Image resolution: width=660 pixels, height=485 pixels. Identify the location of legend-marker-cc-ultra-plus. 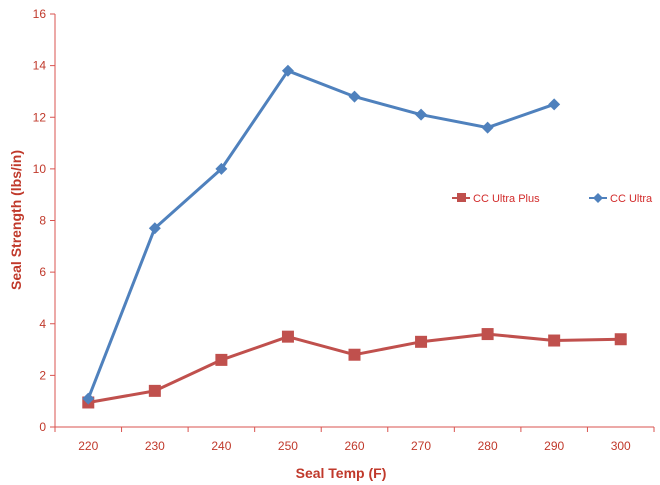
(461, 197).